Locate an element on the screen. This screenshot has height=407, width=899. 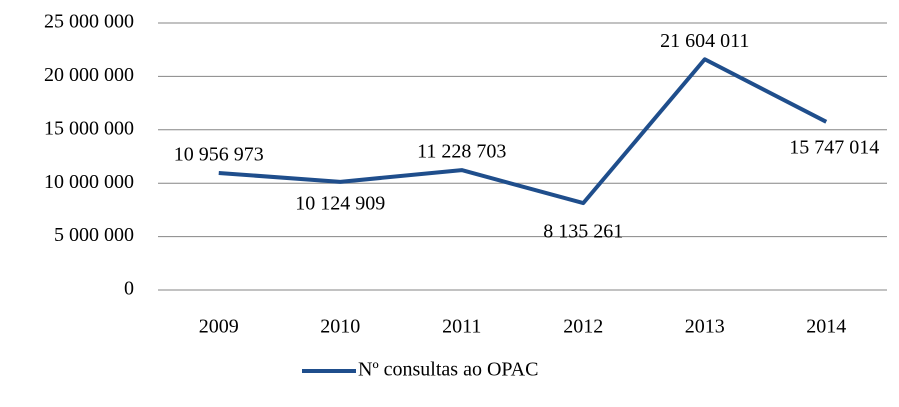
x-tick-label: 2009 is located at coordinates (219, 327).